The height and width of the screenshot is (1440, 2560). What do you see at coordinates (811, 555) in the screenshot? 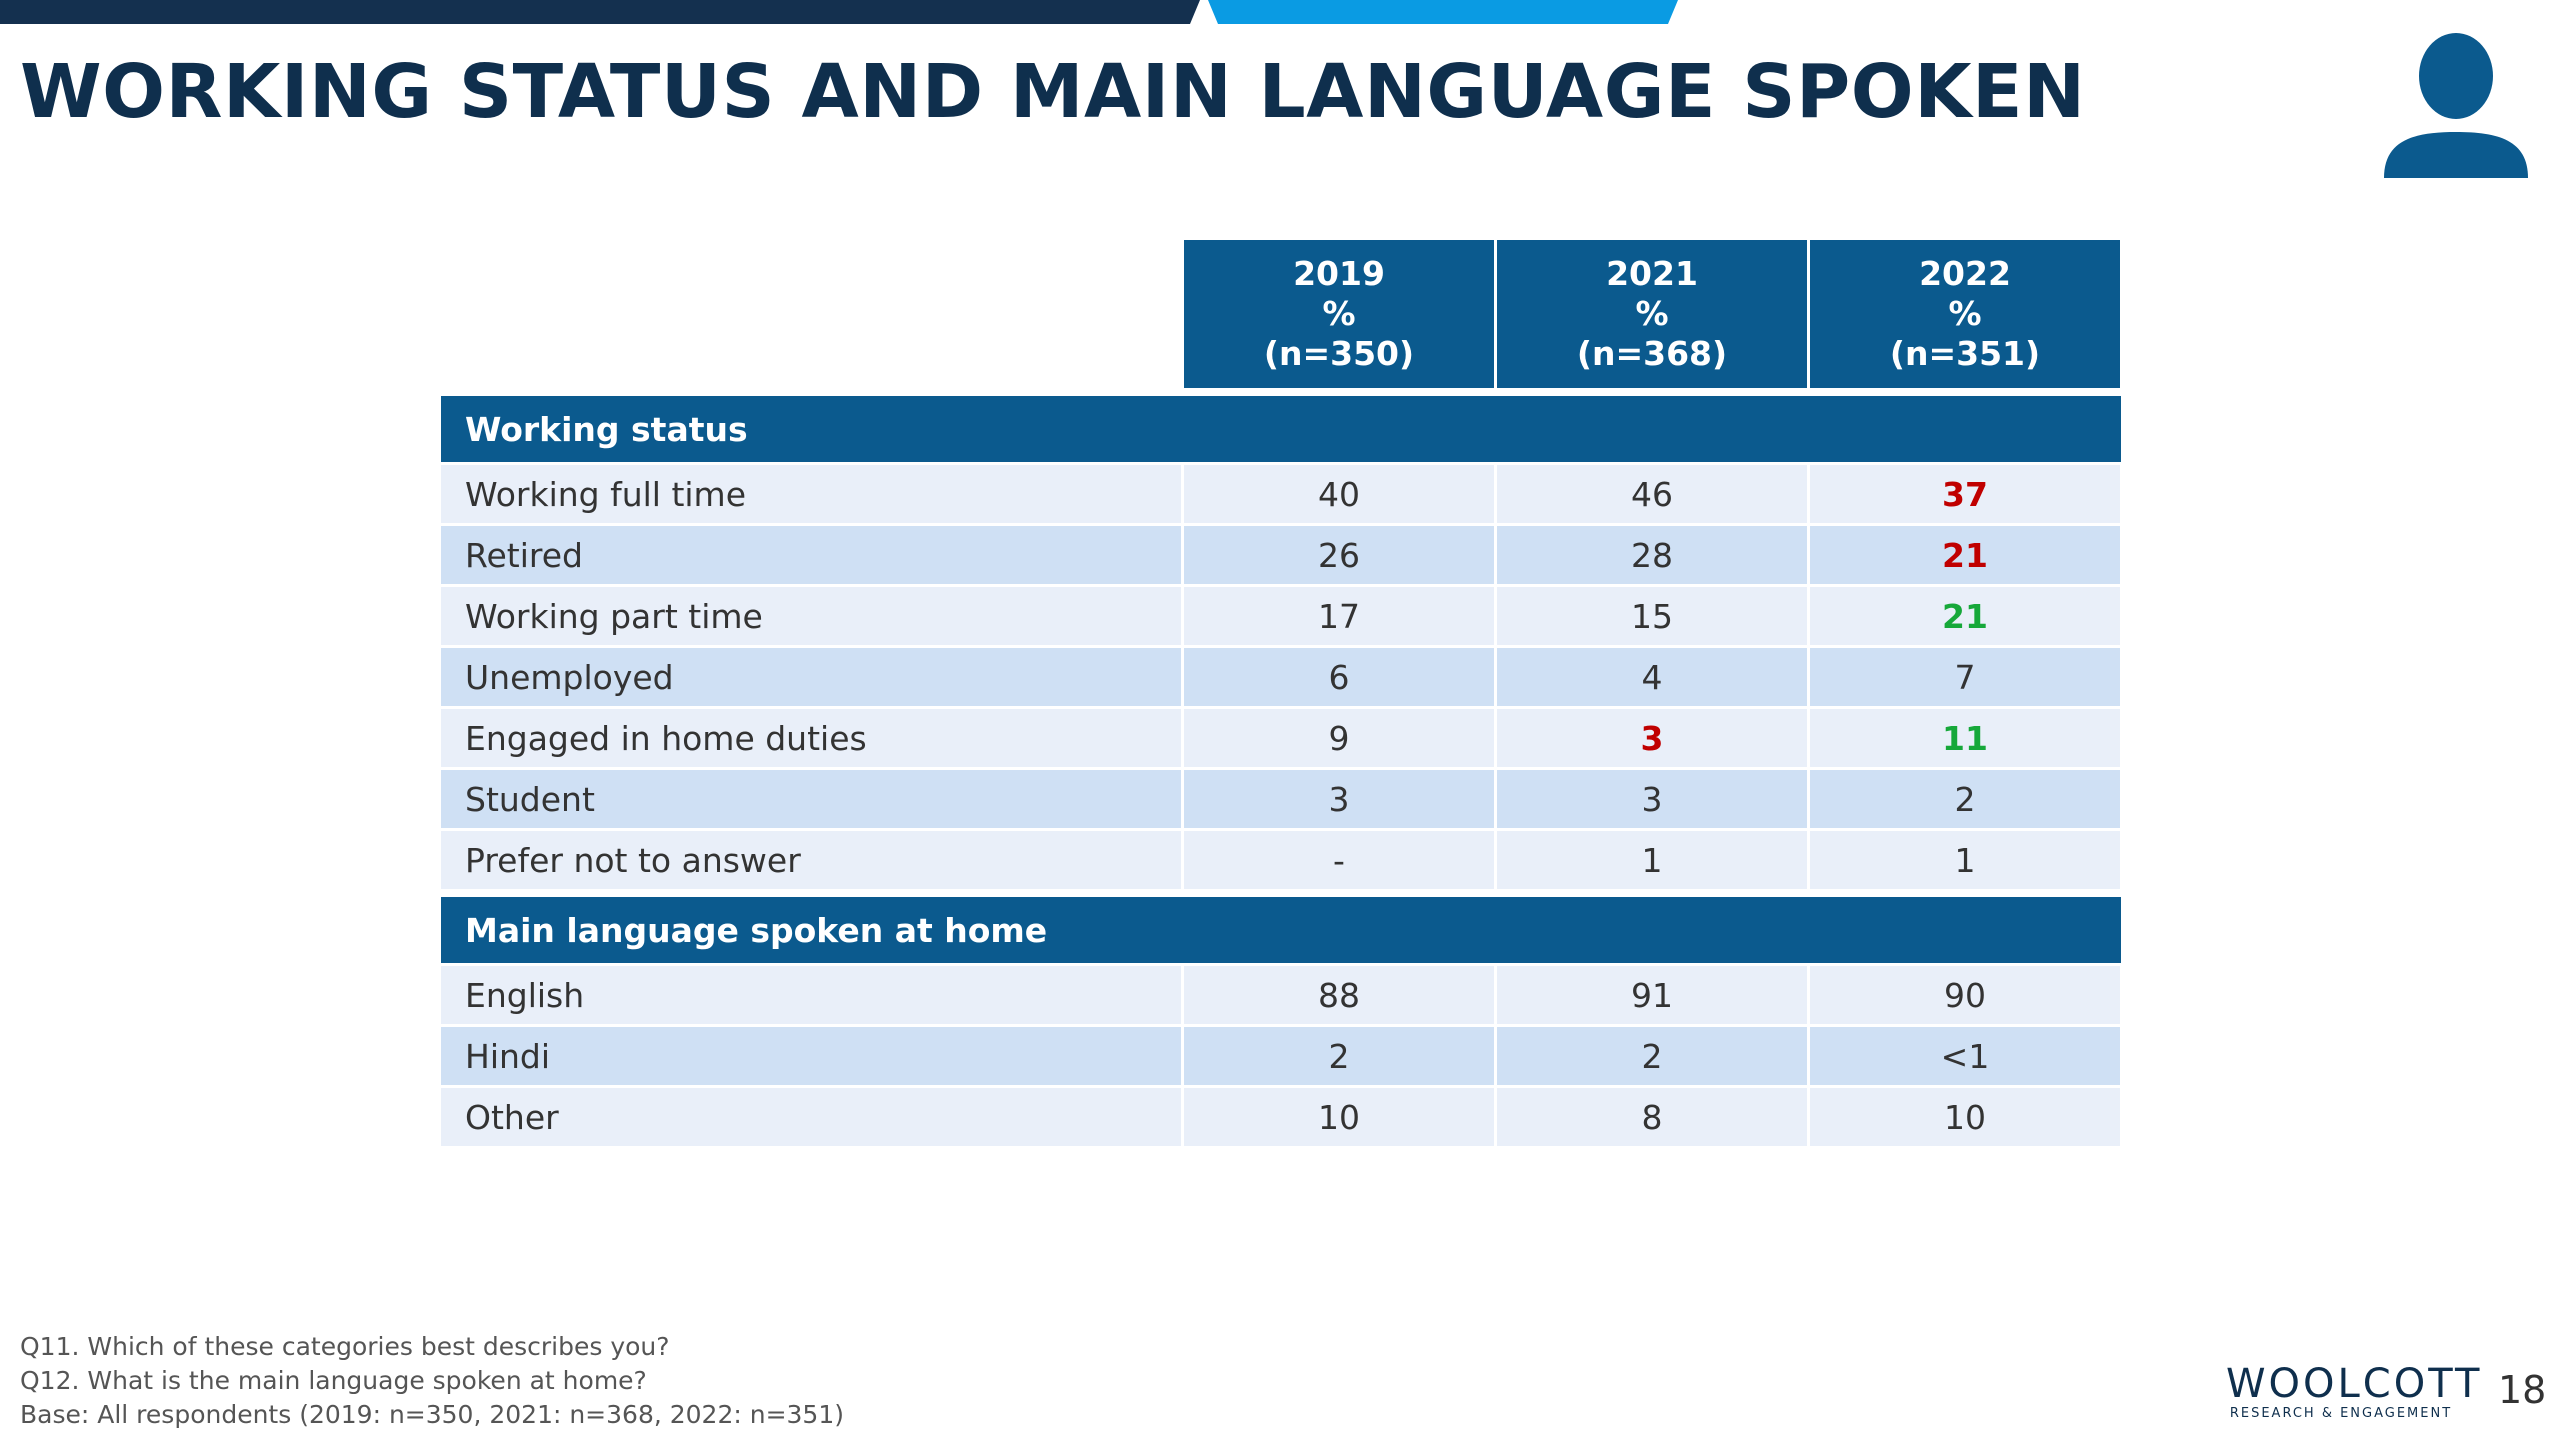
I see `row-label: Retired` at bounding box center [811, 555].